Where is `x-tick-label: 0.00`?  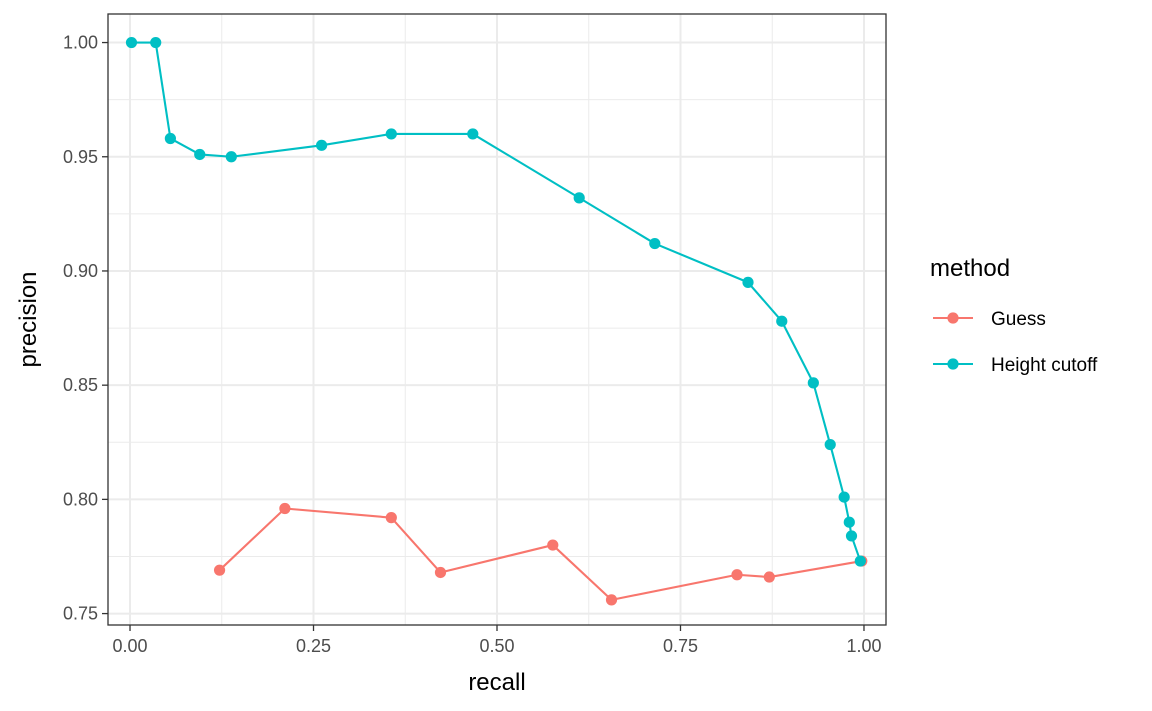 x-tick-label: 0.00 is located at coordinates (129, 646).